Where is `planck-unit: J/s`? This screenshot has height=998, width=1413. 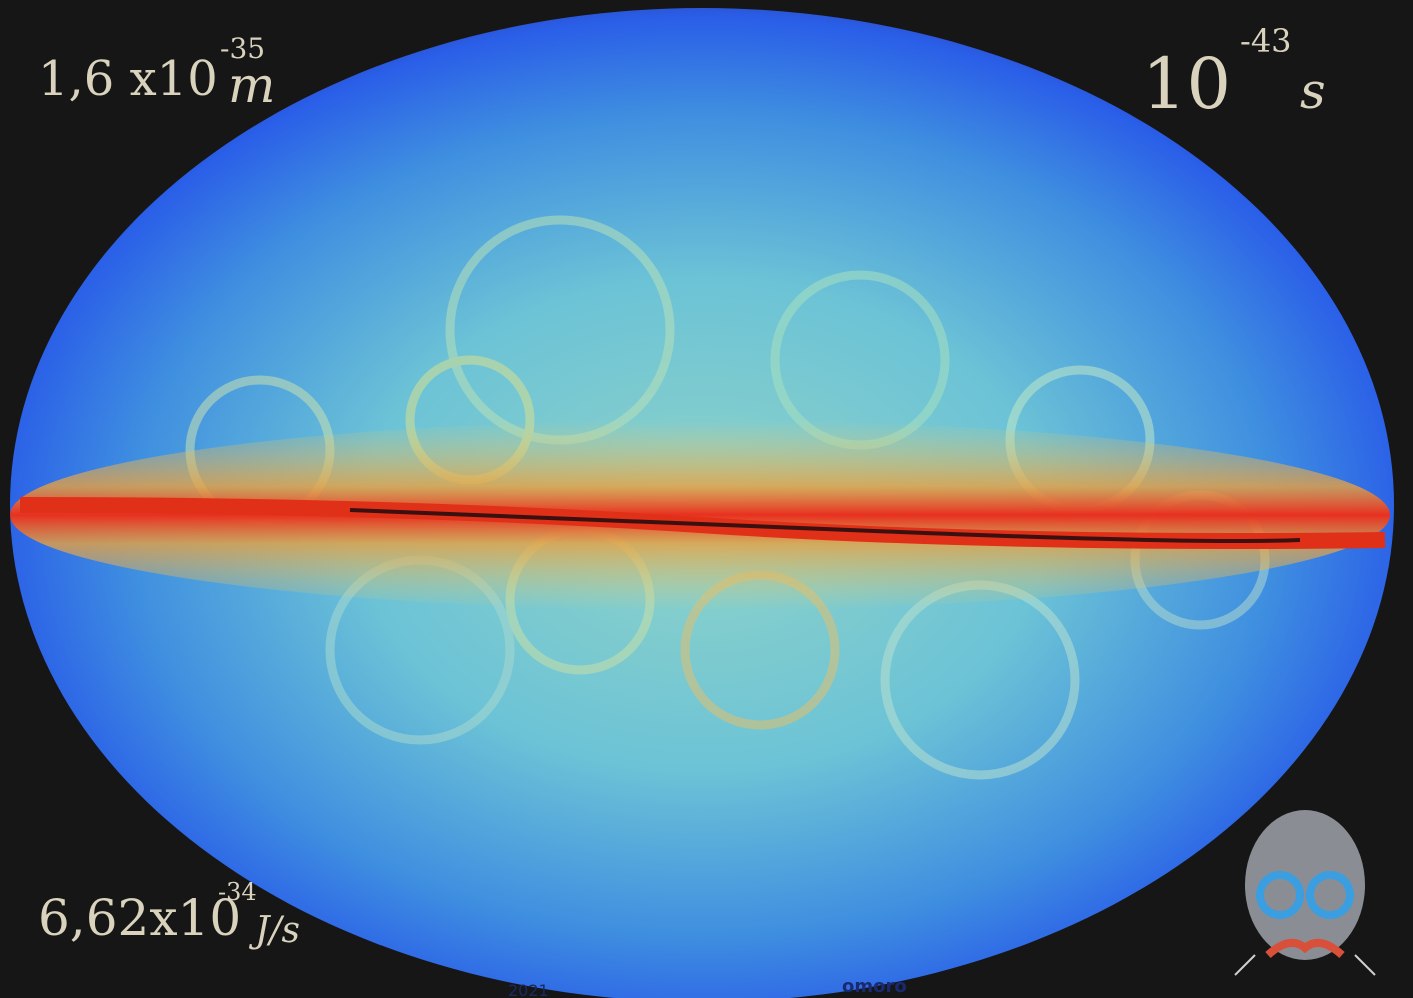 planck-unit: J/s is located at coordinates (274, 930).